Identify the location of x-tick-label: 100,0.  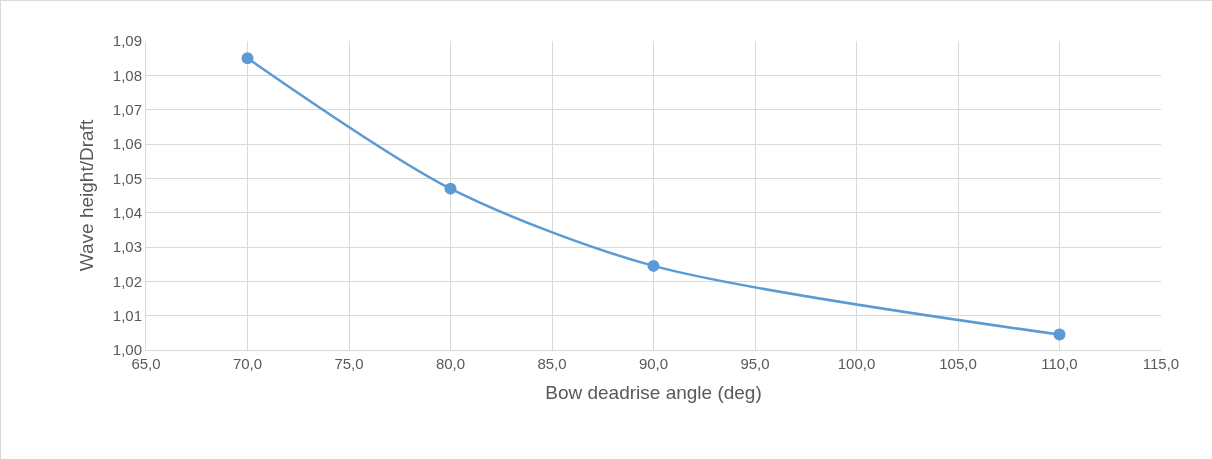
(856, 363).